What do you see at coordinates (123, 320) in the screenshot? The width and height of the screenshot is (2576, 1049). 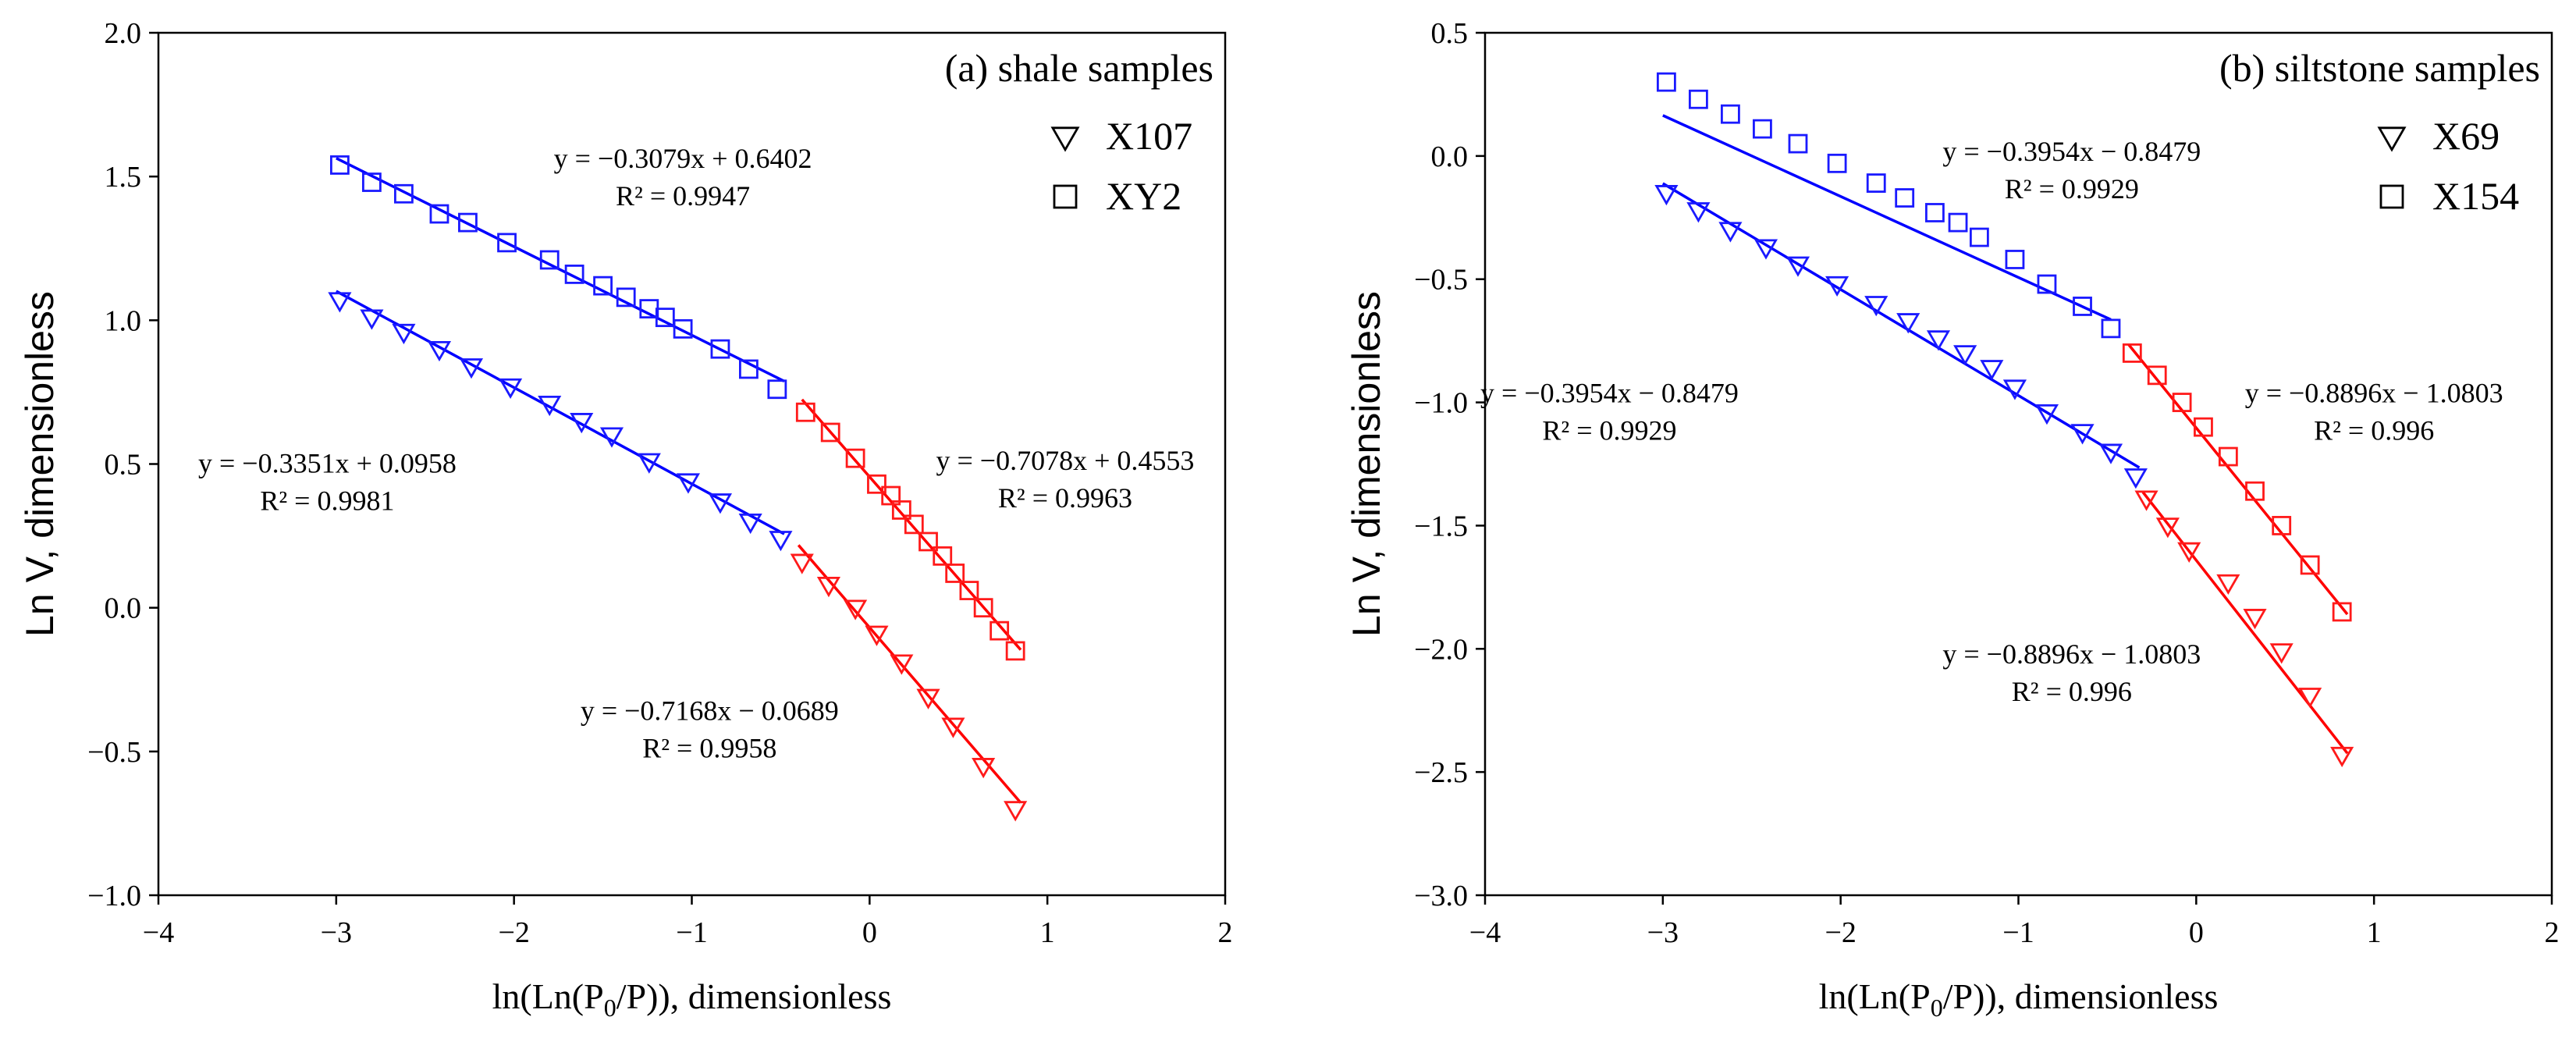 I see `y-tick-label: 1.0` at bounding box center [123, 320].